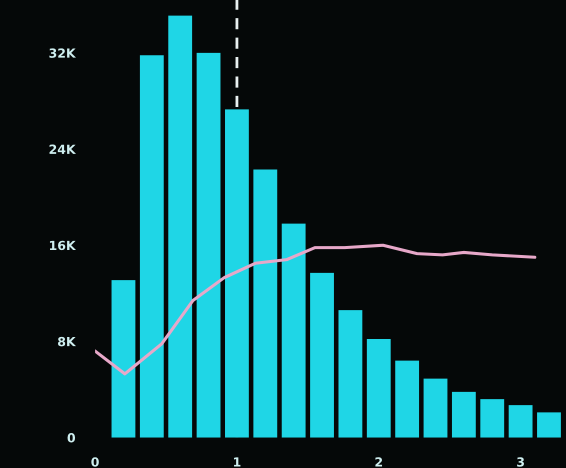  I want to click on x-tick-label: 1, so click(237, 462).